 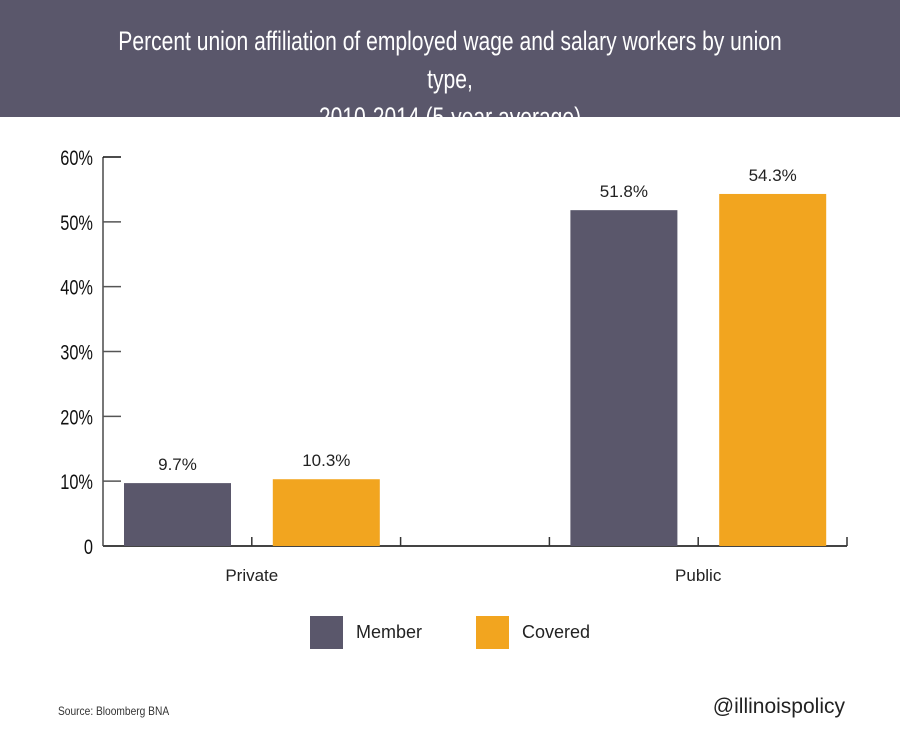 What do you see at coordinates (624, 191) in the screenshot?
I see `data-label-member-public: 51.8%` at bounding box center [624, 191].